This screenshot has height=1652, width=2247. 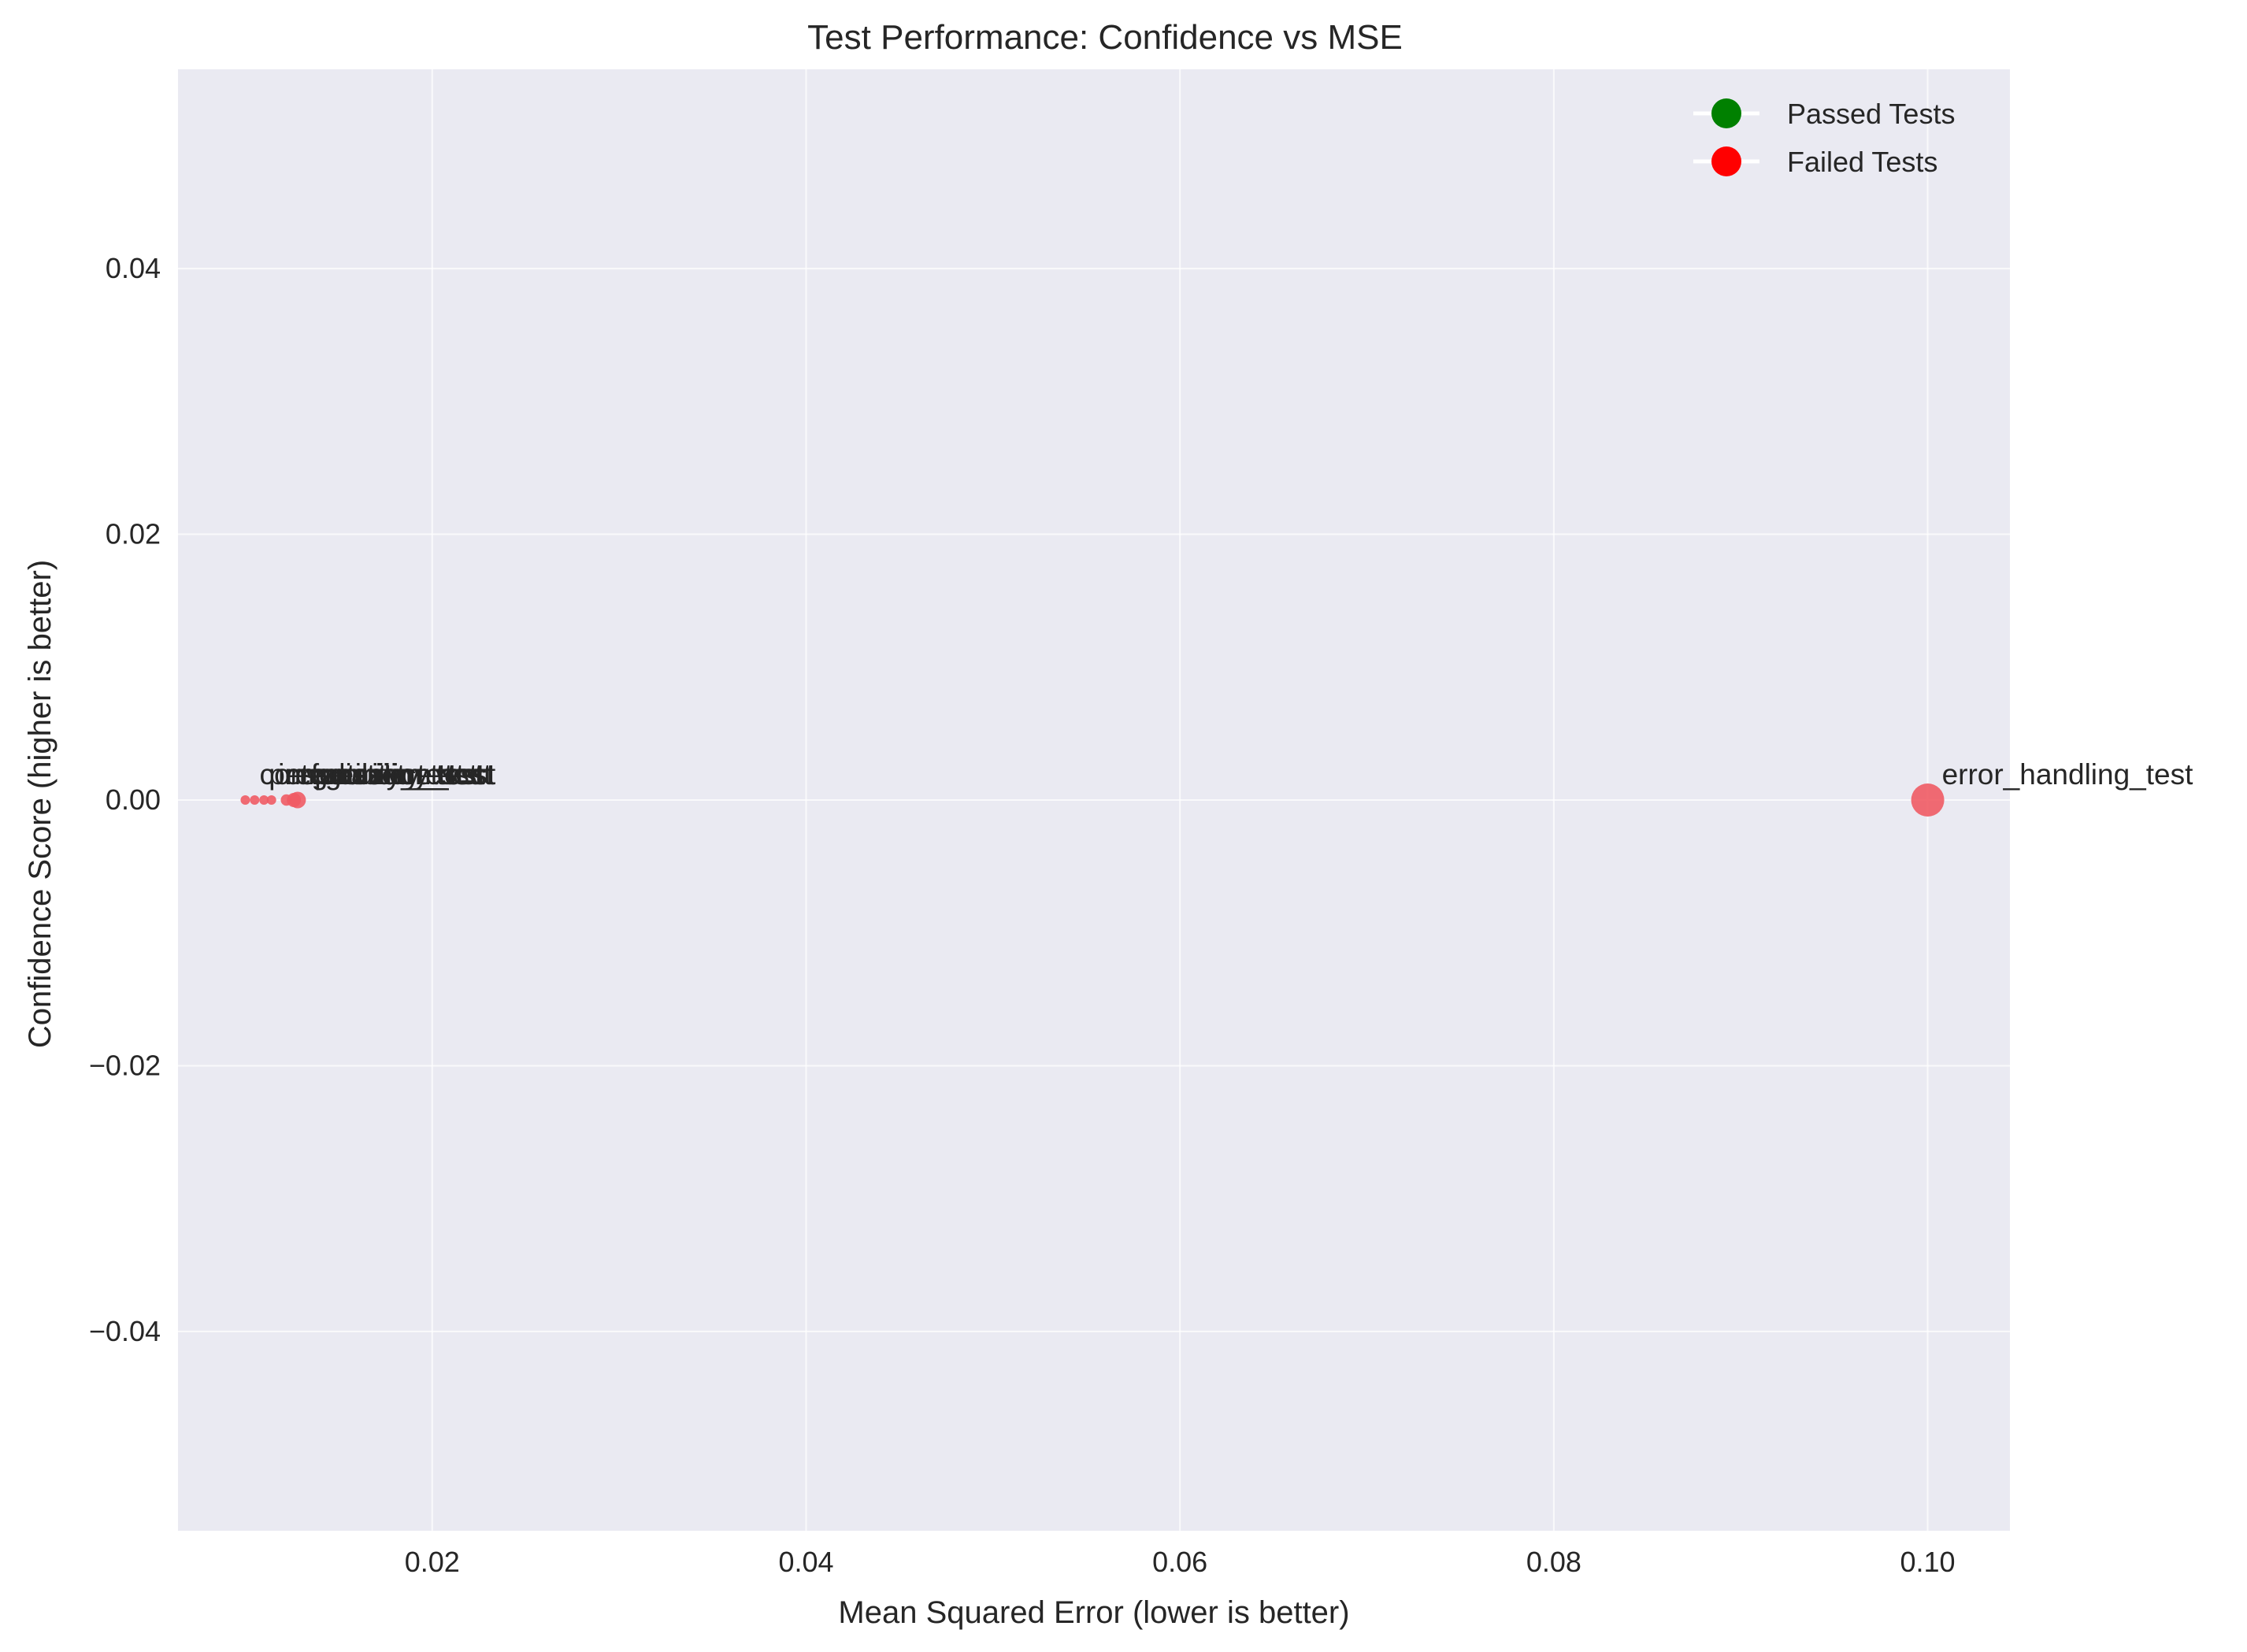 I want to click on y-tick-label: 0.02, so click(x=133, y=534).